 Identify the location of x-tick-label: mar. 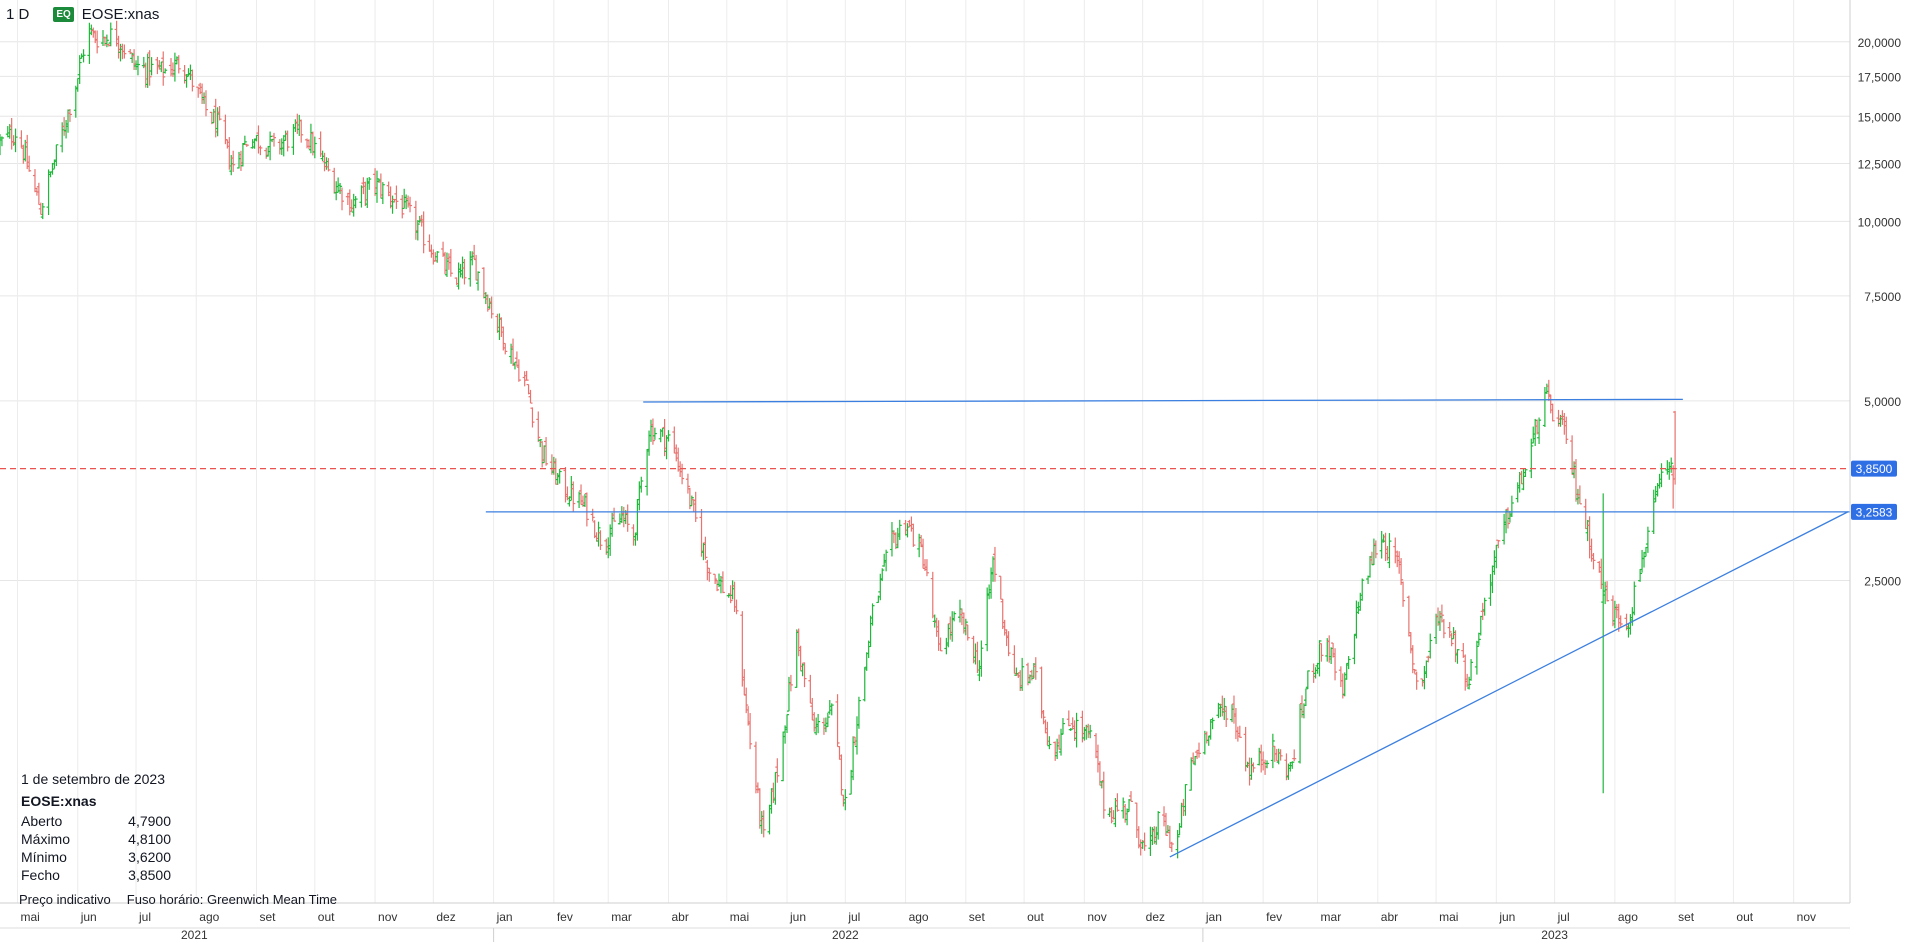
(1331, 917).